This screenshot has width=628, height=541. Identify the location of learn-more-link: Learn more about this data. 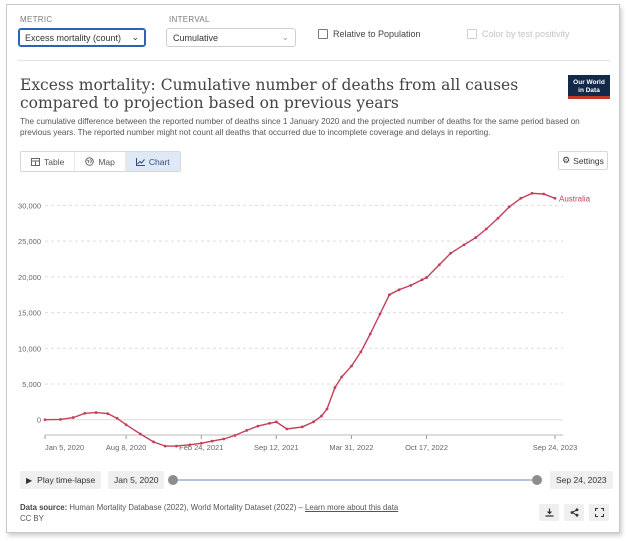
(352, 507).